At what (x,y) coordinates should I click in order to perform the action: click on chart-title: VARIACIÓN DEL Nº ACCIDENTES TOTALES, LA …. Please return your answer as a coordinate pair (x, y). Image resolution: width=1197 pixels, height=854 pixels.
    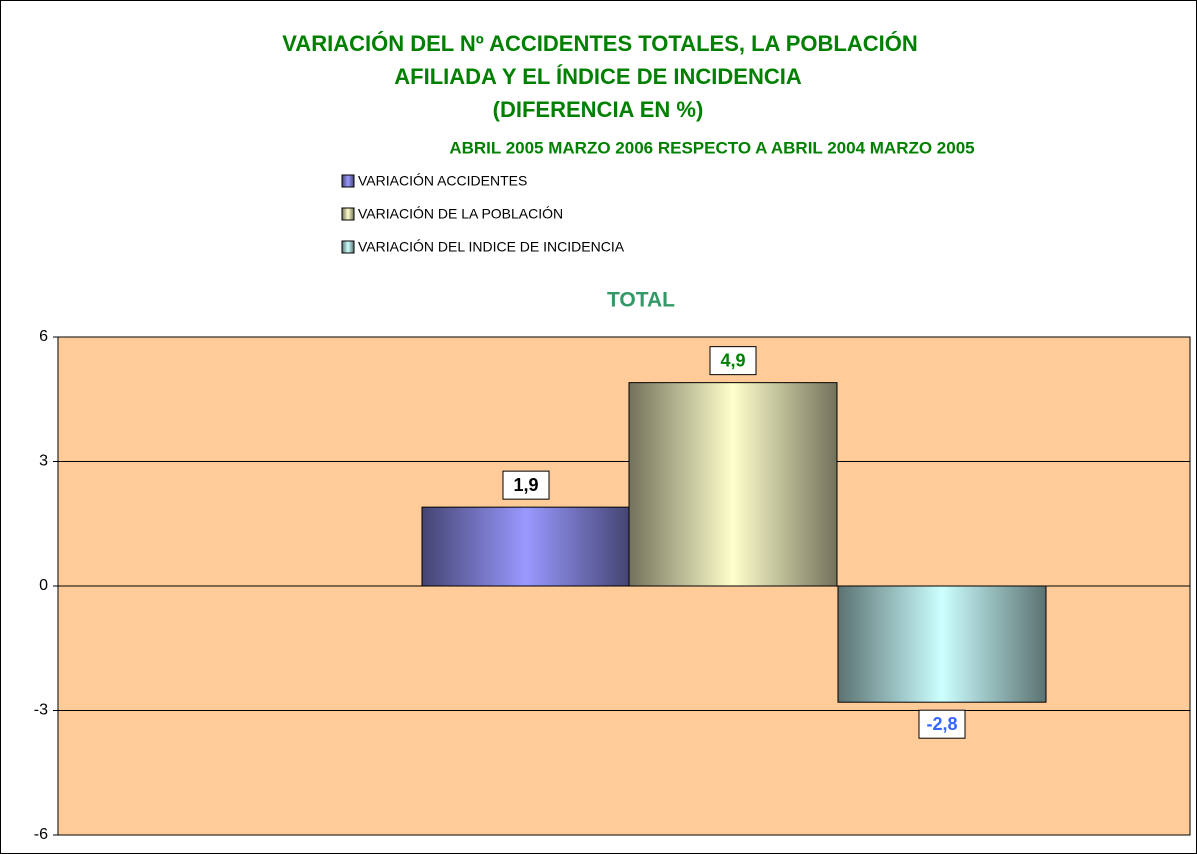
    Looking at the image, I should click on (599, 43).